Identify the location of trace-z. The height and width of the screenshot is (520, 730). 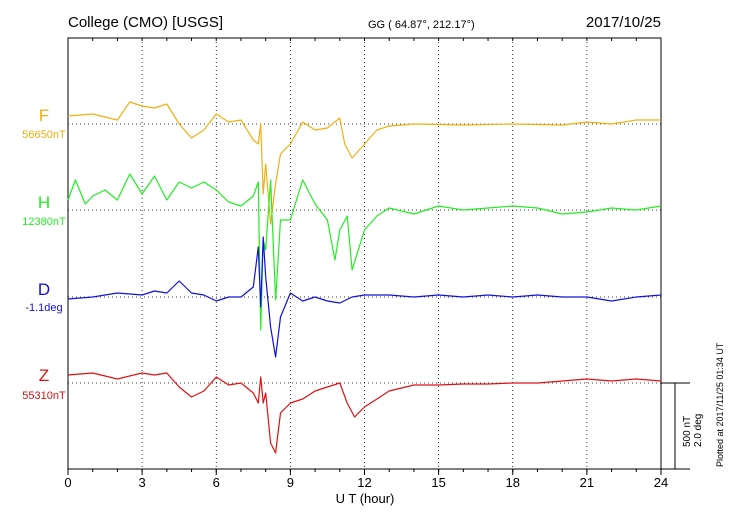
(364, 413).